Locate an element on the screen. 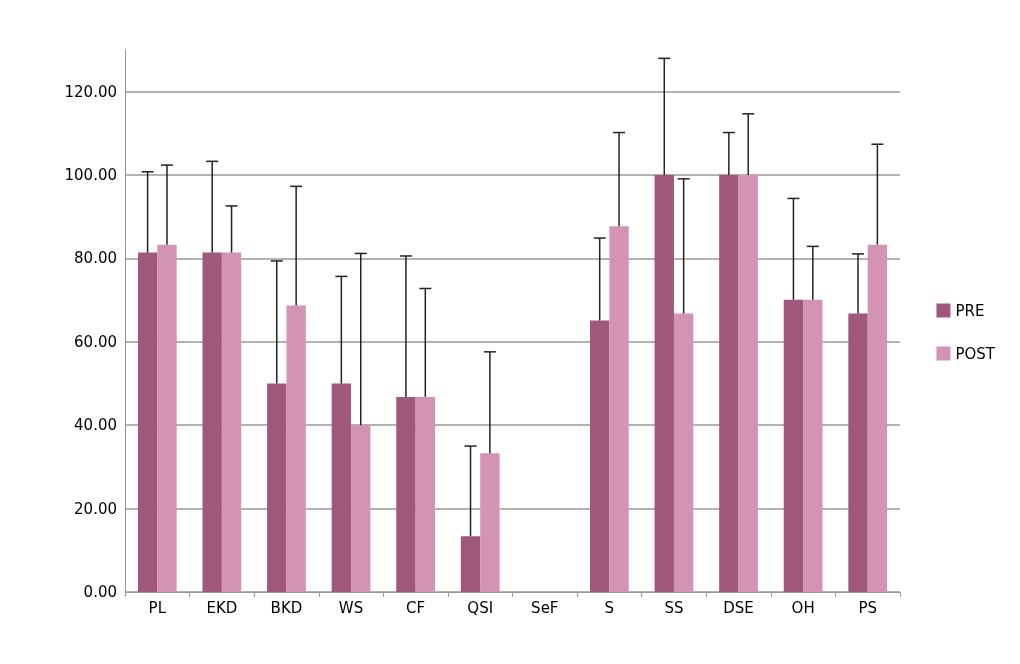 Image resolution: width=1020 pixels, height=664 pixels. x-tick-label: OH is located at coordinates (803, 607).